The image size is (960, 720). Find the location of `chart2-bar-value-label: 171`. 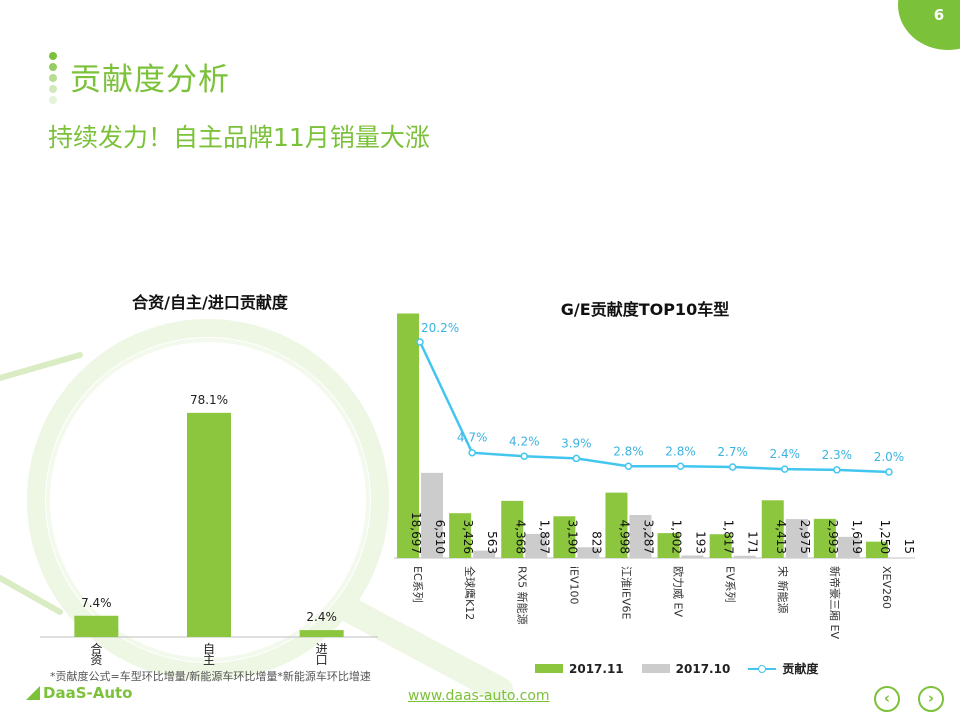

chart2-bar-value-label: 171 is located at coordinates (753, 542).